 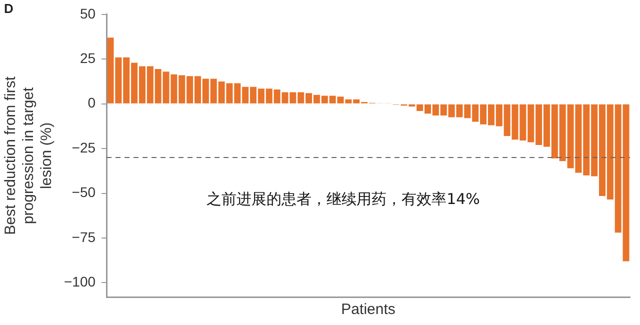 I want to click on y-tick-label: 0, so click(x=92, y=102).